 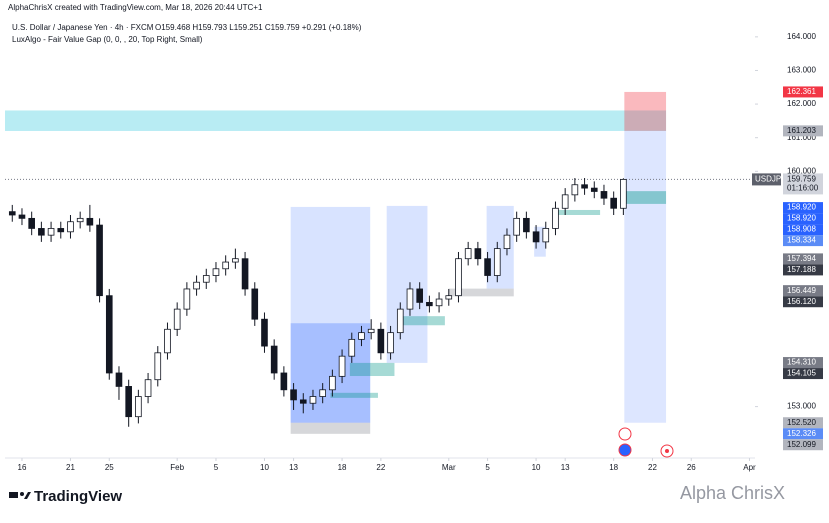 I want to click on countdown: 01:16:00, so click(x=803, y=188).